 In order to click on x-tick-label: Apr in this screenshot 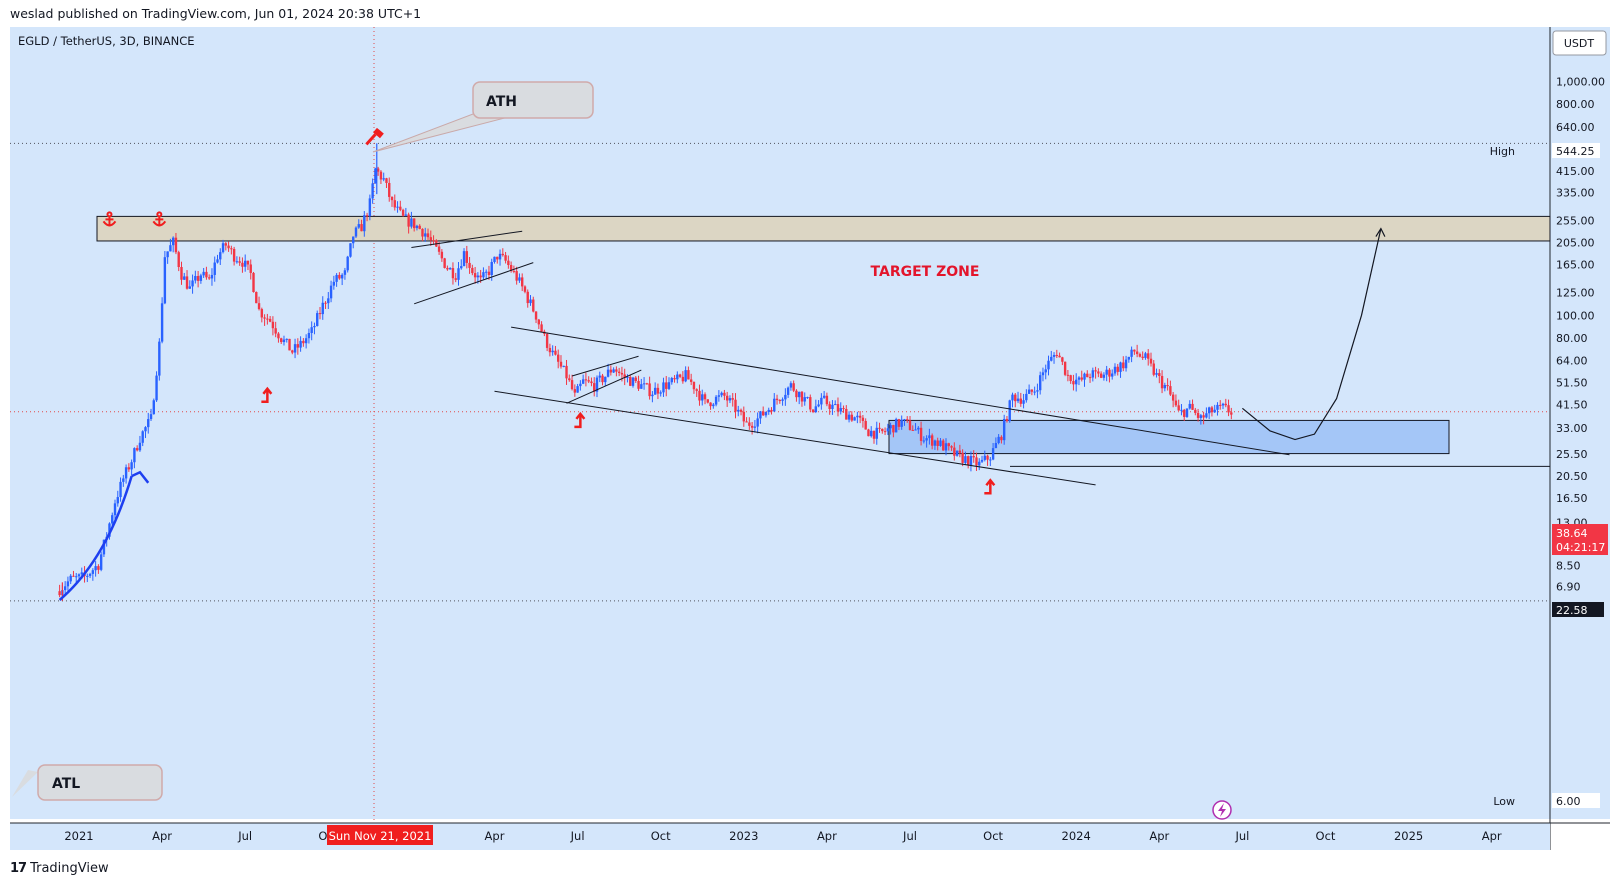, I will do `click(162, 836)`.